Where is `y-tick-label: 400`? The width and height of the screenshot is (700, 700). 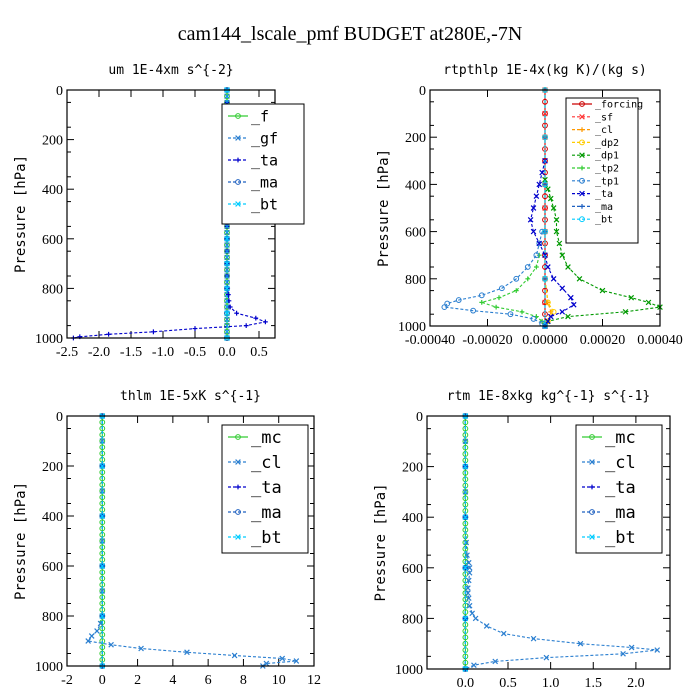 y-tick-label: 400 is located at coordinates (415, 185).